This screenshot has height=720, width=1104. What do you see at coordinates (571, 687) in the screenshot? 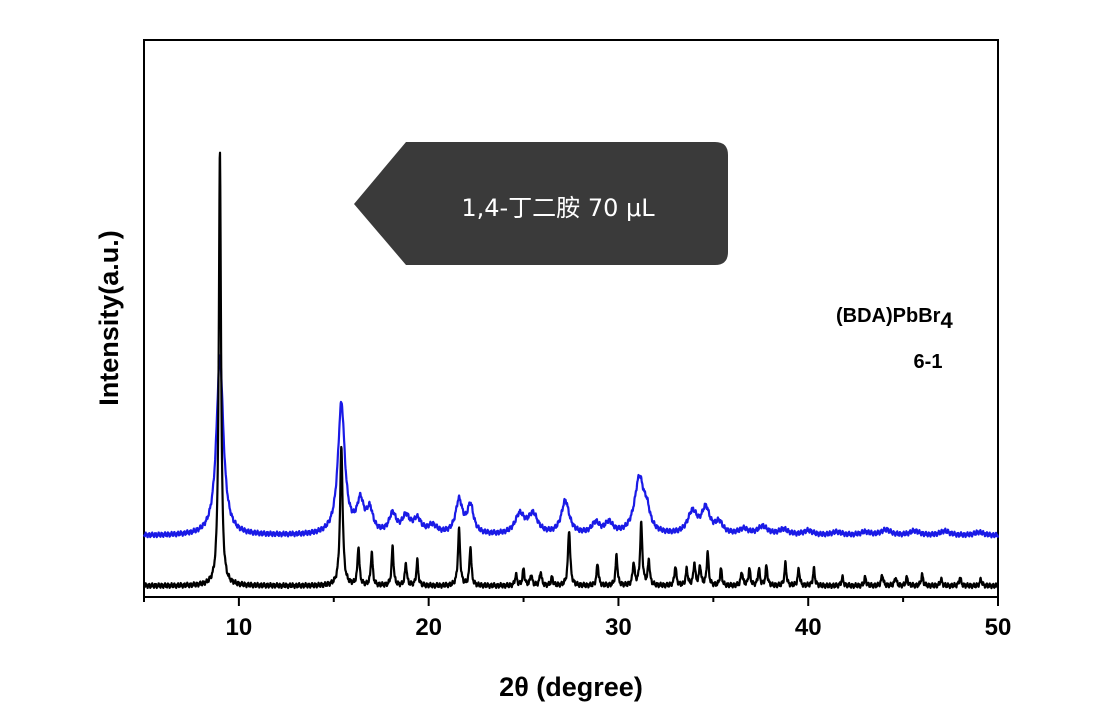
I see `x-axis-title: 2θ (degree)` at bounding box center [571, 687].